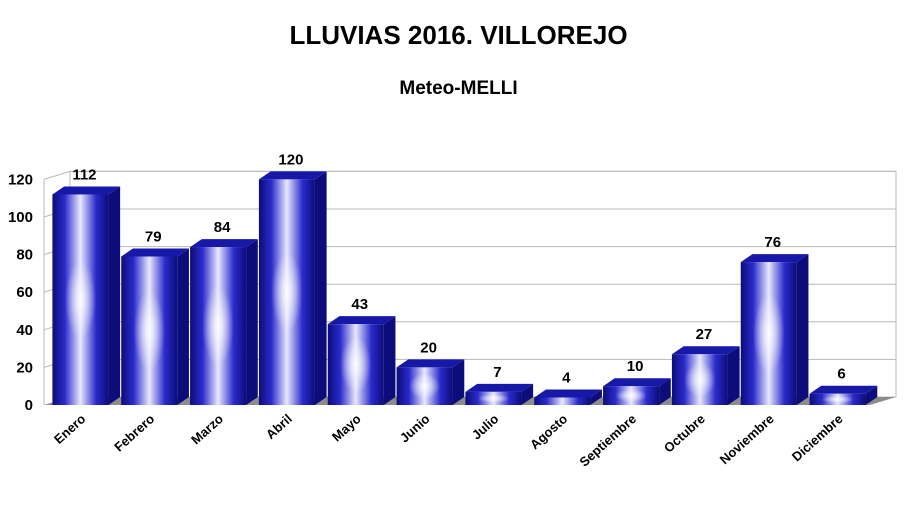 The height and width of the screenshot is (507, 917). What do you see at coordinates (20, 179) in the screenshot?
I see `y-tick-label: 120` at bounding box center [20, 179].